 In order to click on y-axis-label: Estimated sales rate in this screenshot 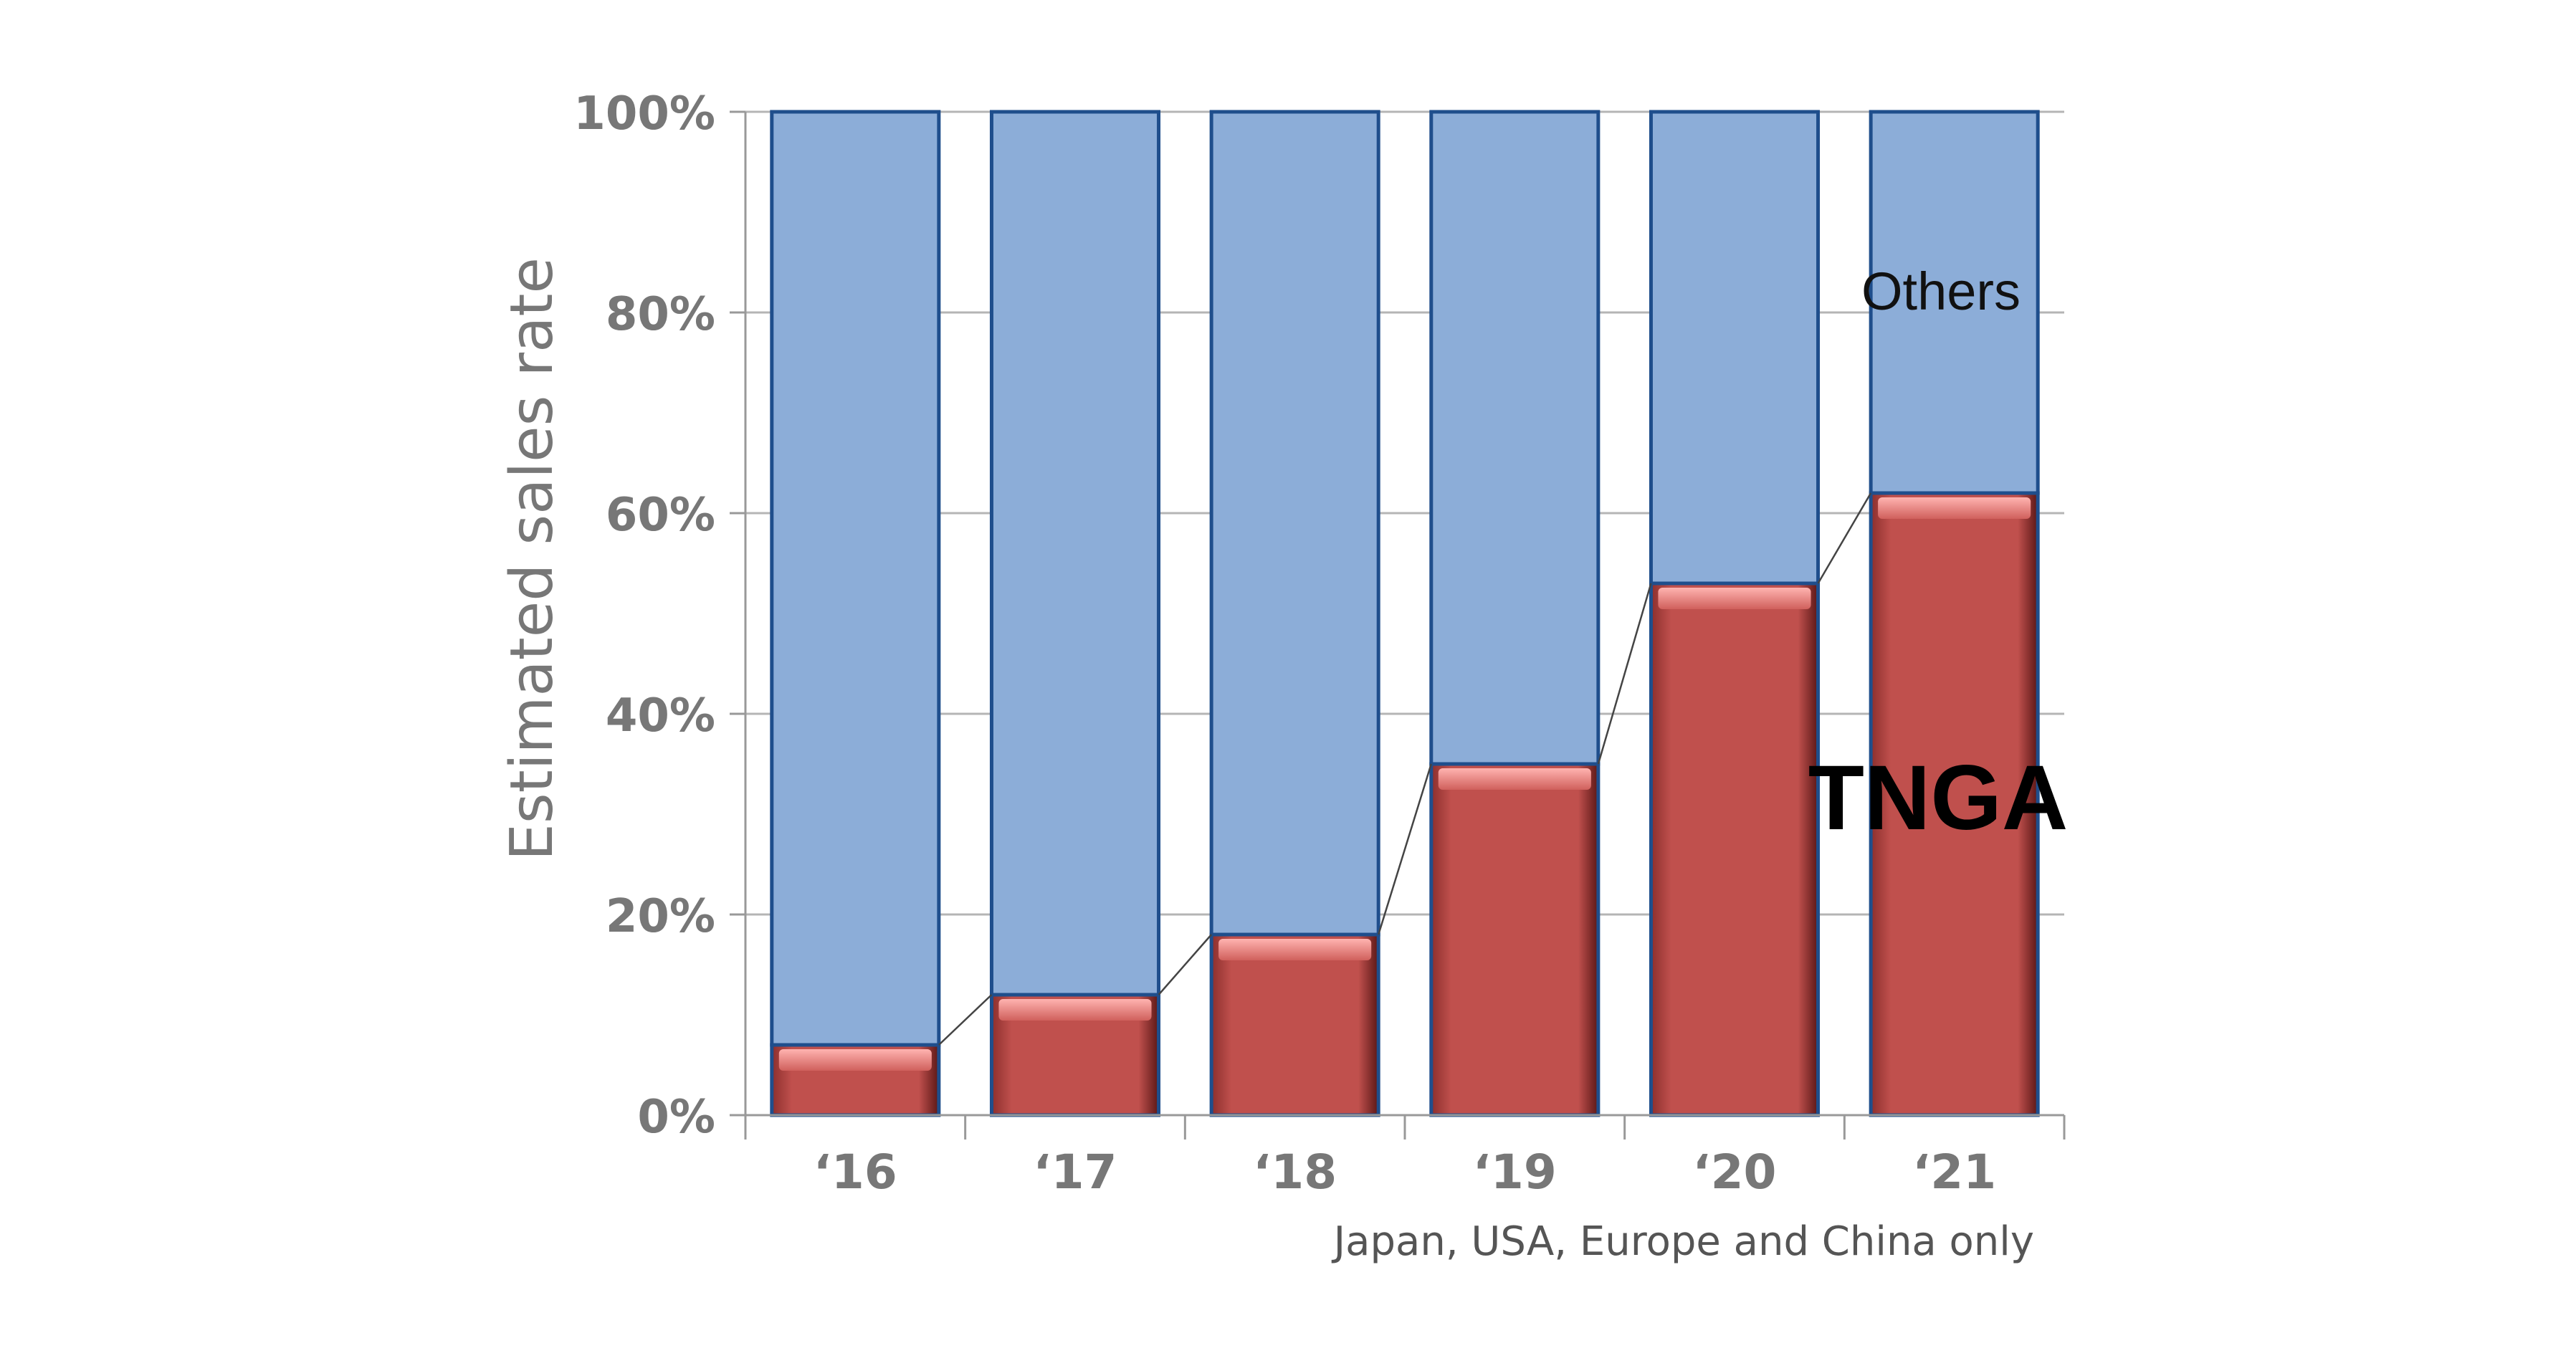, I will do `click(532, 559)`.